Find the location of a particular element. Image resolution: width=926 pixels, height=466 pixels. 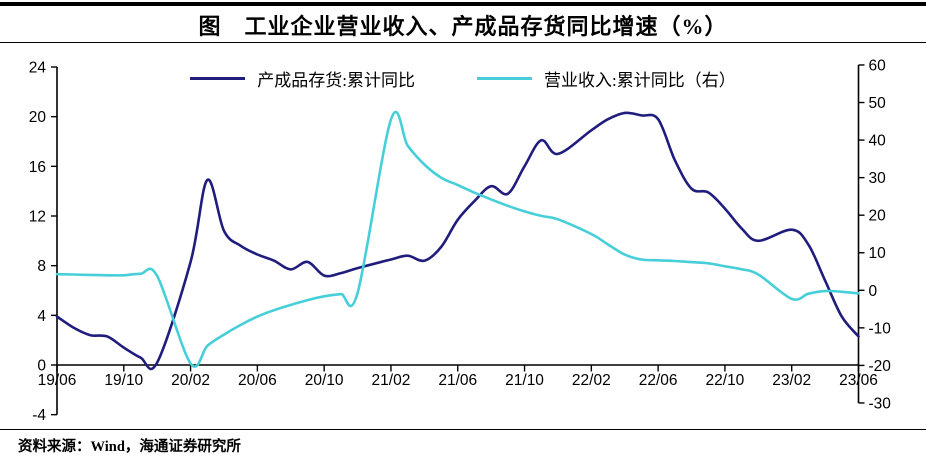

x-axis-tick-label: 22/02 is located at coordinates (591, 380).